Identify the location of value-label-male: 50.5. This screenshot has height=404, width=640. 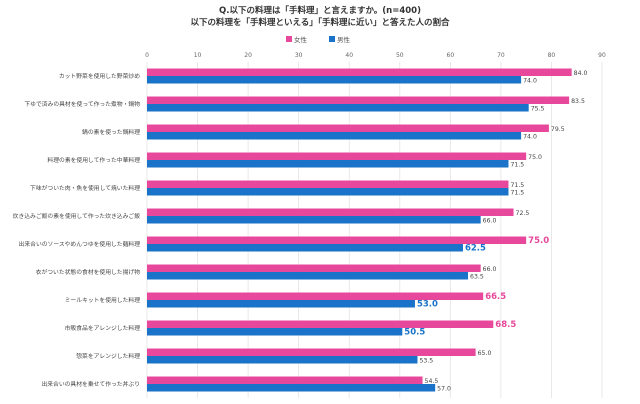
(414, 333).